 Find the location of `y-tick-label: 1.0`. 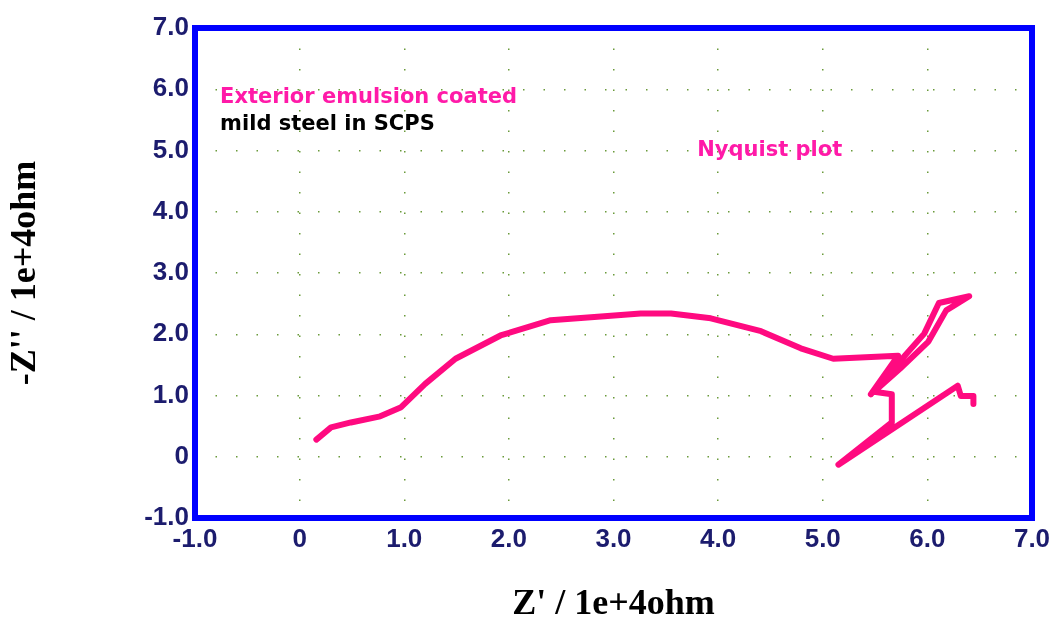

y-tick-label: 1.0 is located at coordinates (170, 393).